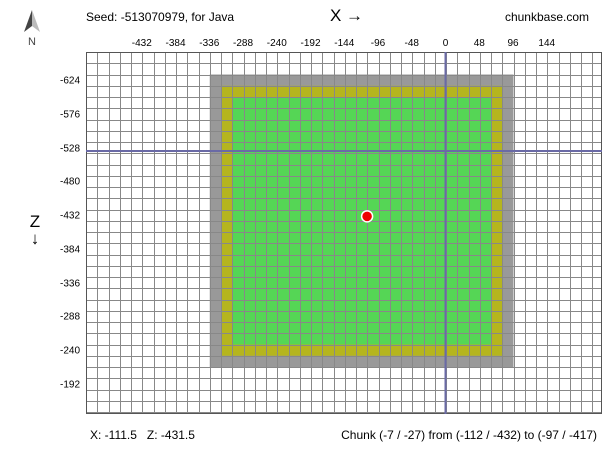 This screenshot has width=603, height=459. Describe the element at coordinates (69, 317) in the screenshot. I see `z-tick-label: -288` at that location.